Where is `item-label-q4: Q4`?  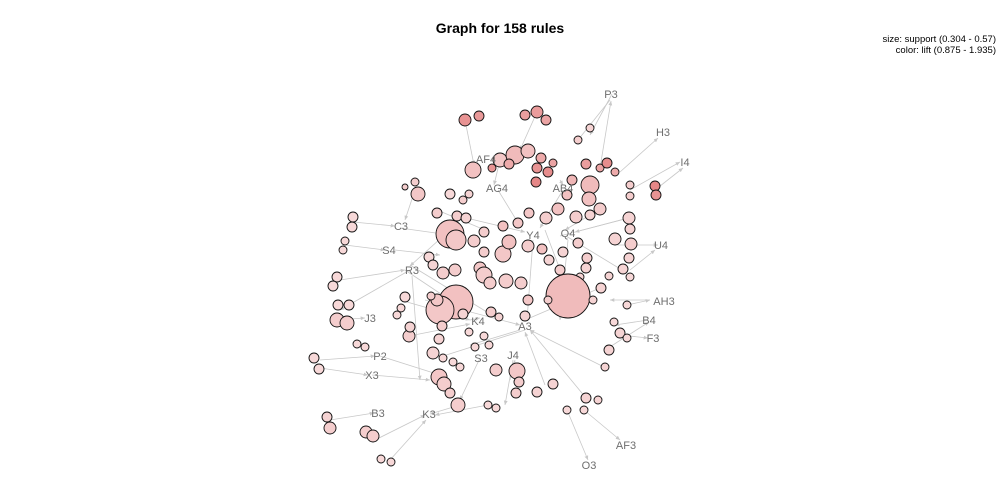 item-label-q4: Q4 is located at coordinates (568, 234).